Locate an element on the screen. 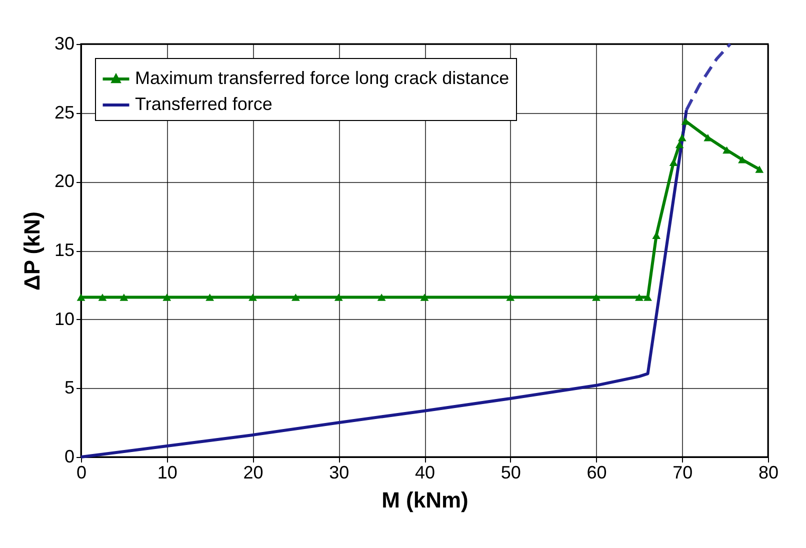  y-tick-label: 0 is located at coordinates (69, 456).